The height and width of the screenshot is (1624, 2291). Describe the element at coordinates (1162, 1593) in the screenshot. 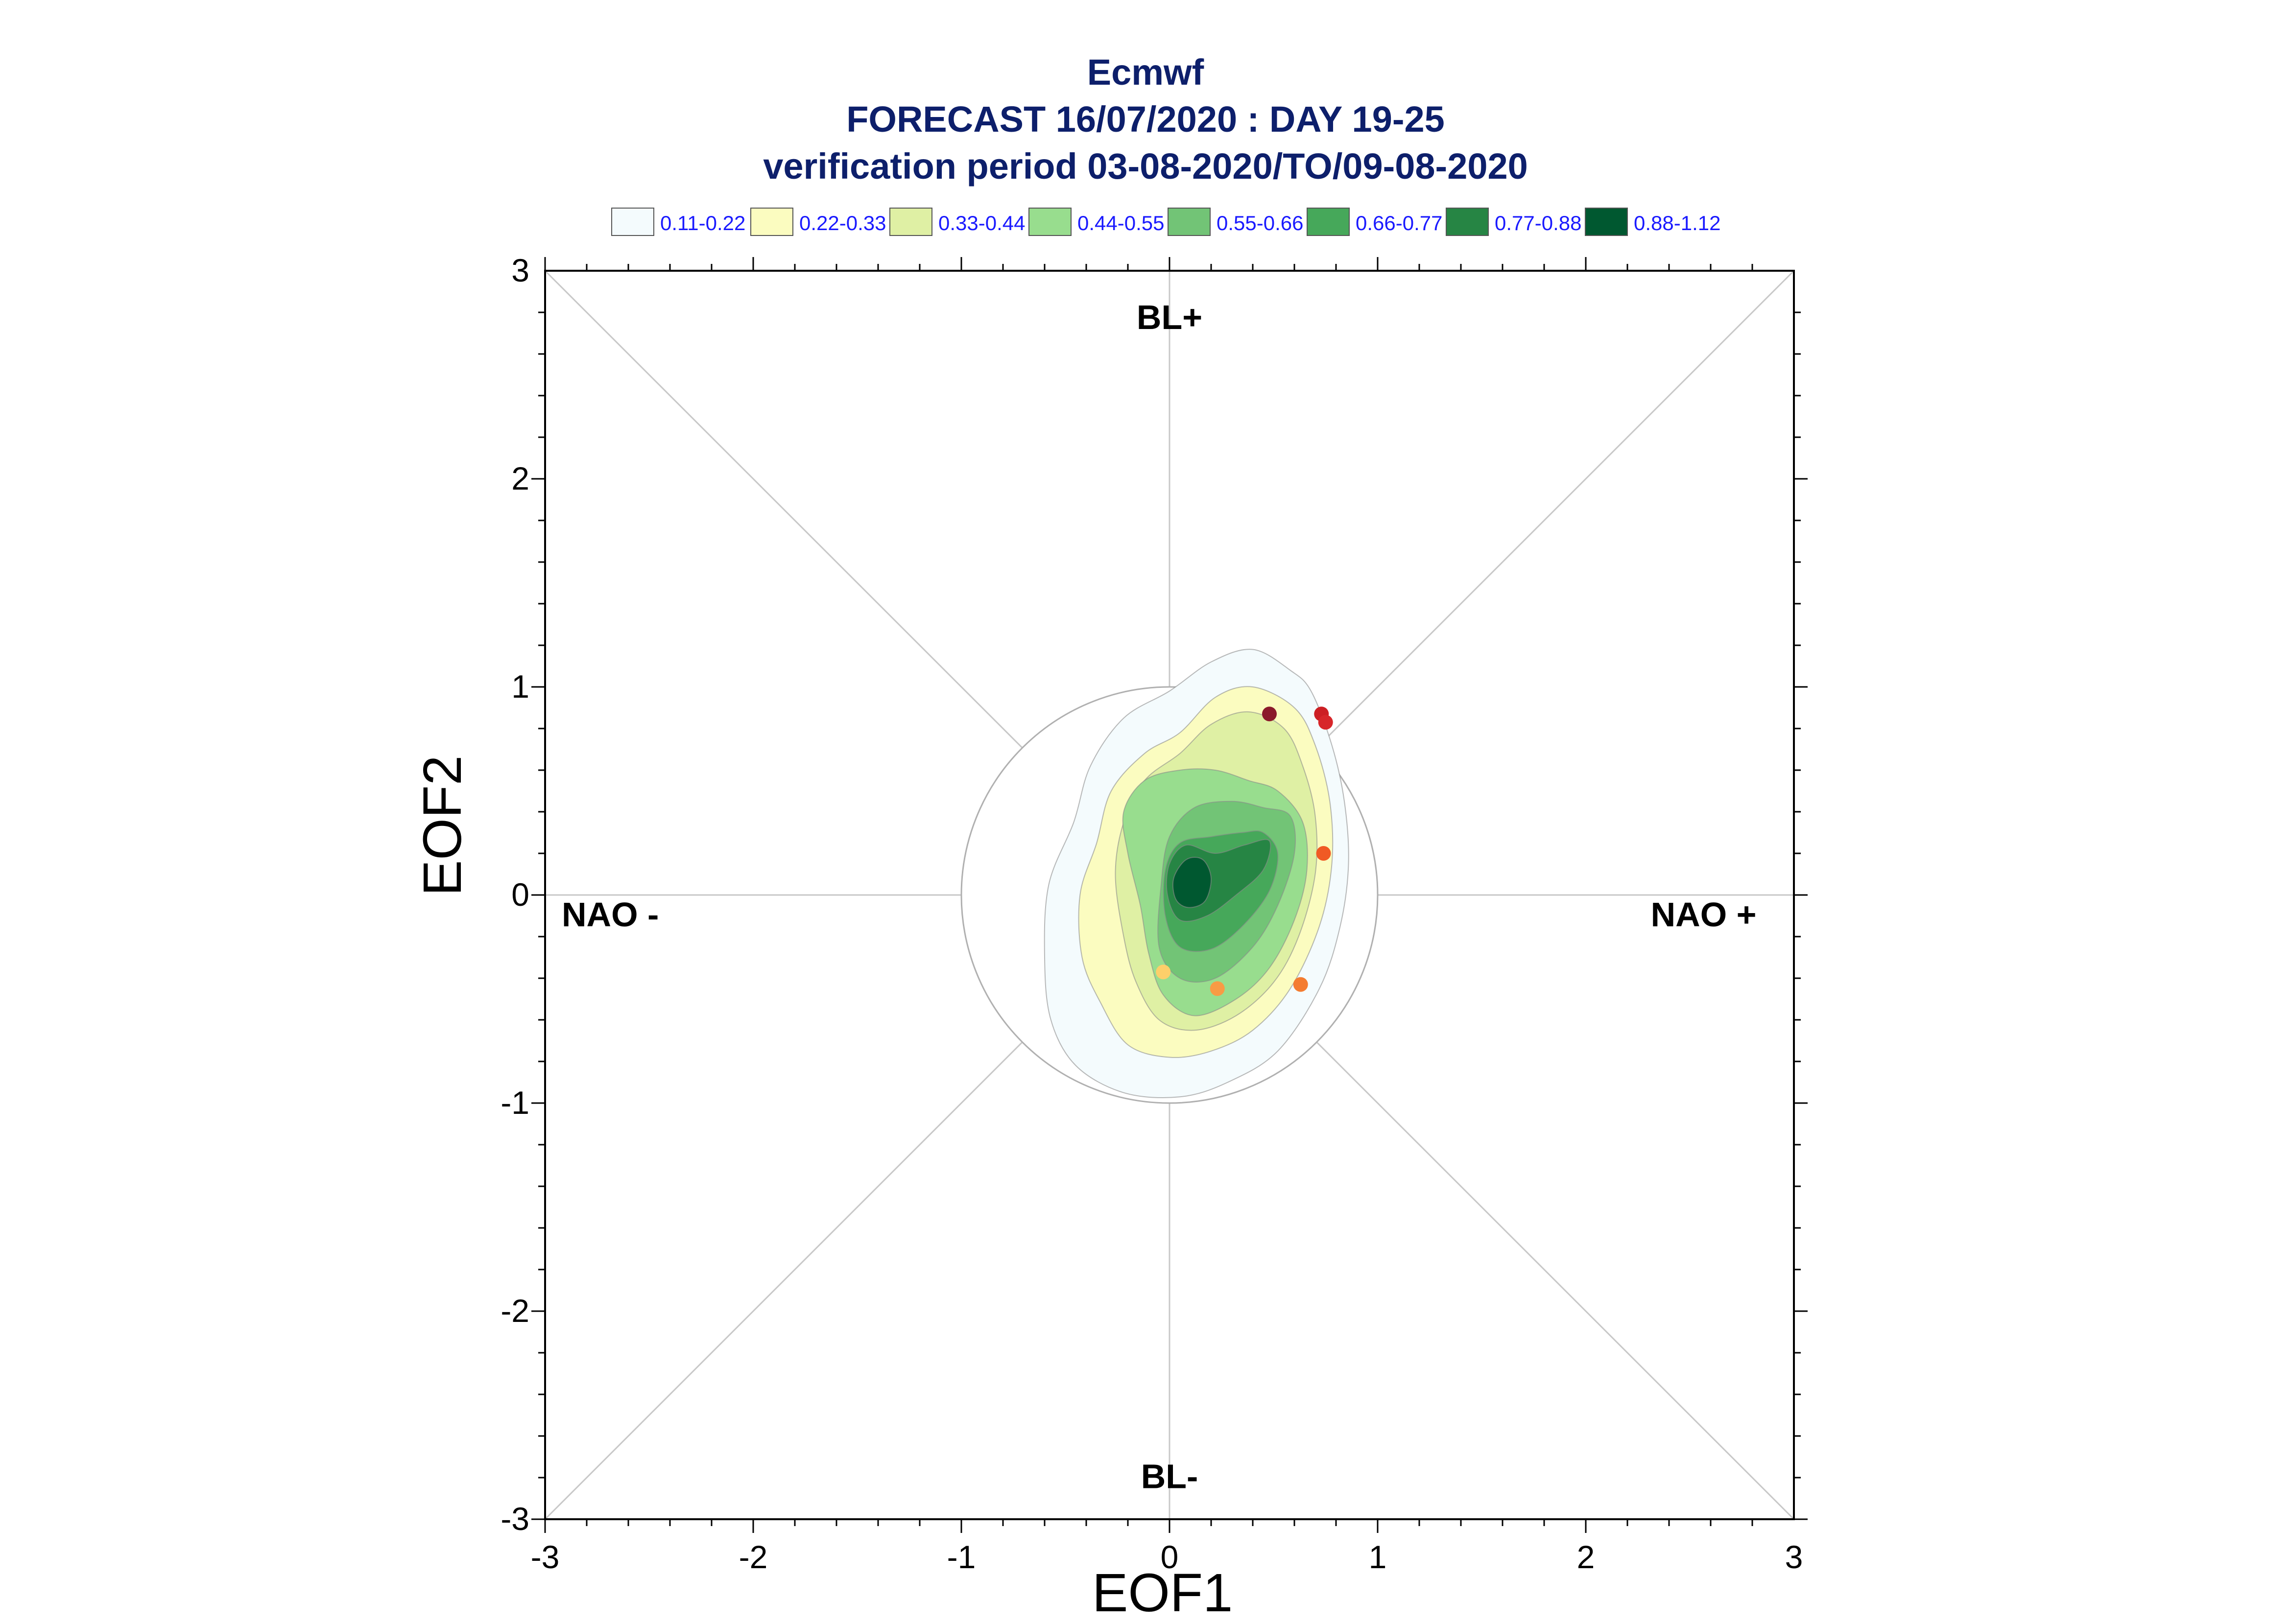

I see `x-axis-title: EOF1` at that location.